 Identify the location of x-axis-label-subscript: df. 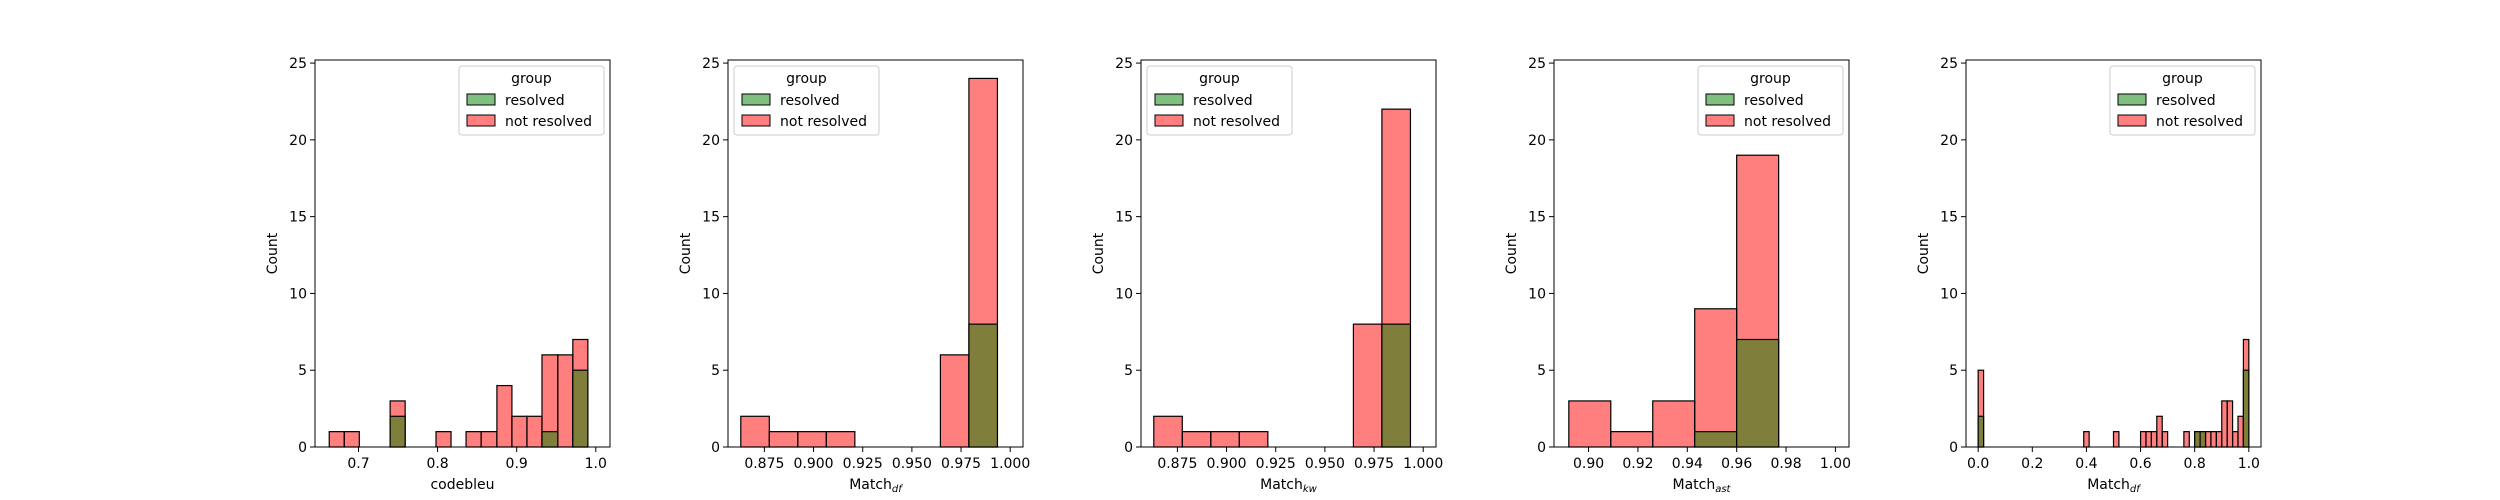
(2135, 489).